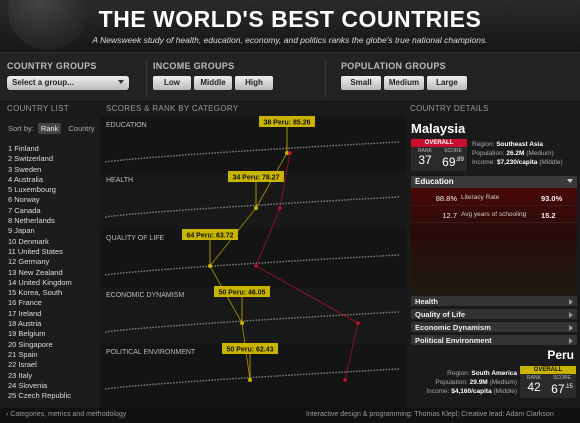 The height and width of the screenshot is (423, 580). I want to click on rank-label: RANK, so click(425, 151).